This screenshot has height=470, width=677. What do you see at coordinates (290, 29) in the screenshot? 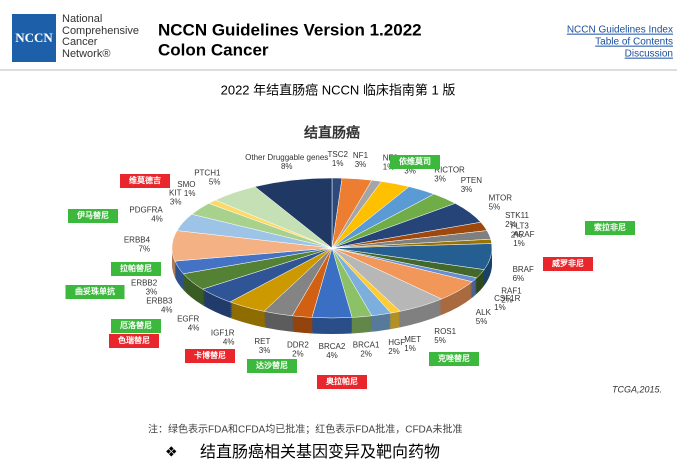
I see `header-title: NCCN Guidelines Version 1.2022` at bounding box center [290, 29].